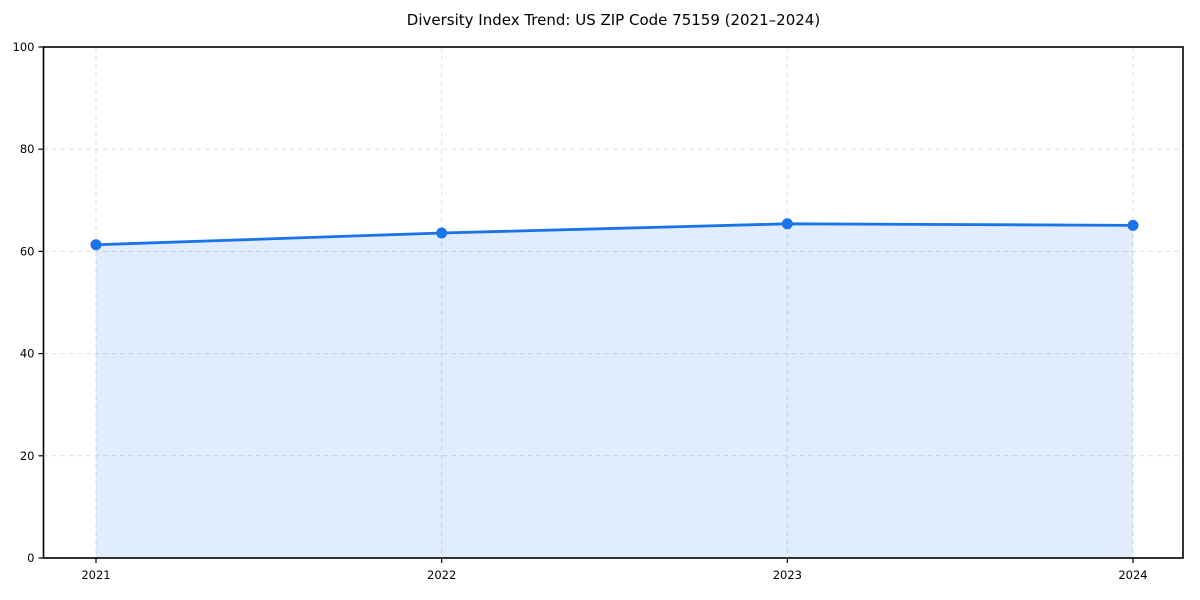 This screenshot has width=1200, height=600. Describe the element at coordinates (787, 224) in the screenshot. I see `data-point-2023` at that location.